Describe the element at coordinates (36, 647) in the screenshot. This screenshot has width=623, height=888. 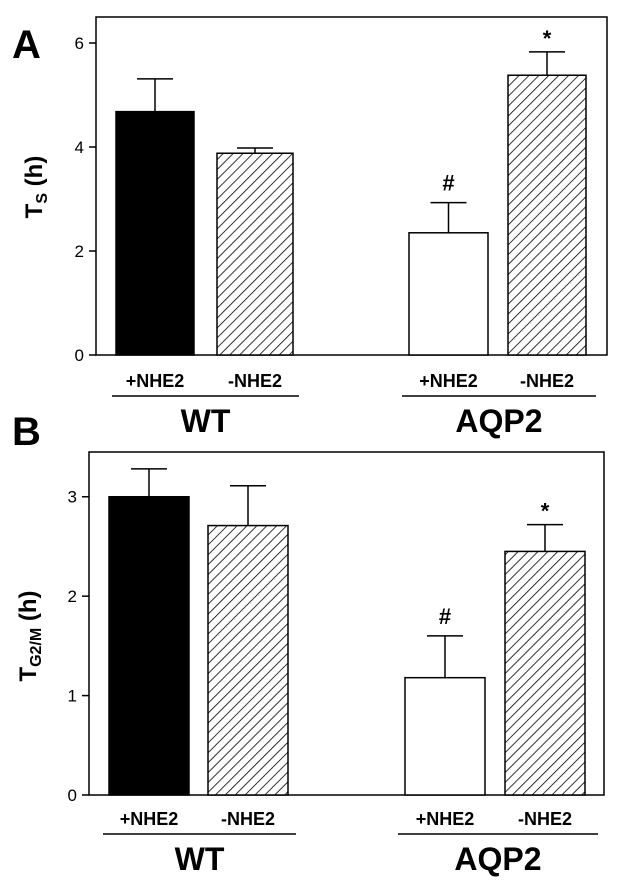
I see `y-axis-label-subscript: G2/M` at that location.